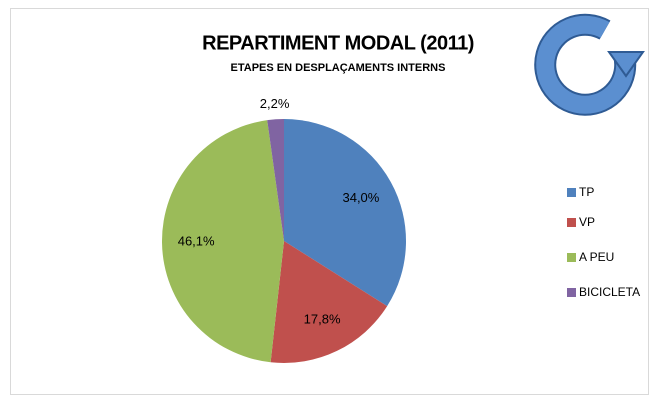  I want to click on data-label: 34,0%, so click(360, 197).